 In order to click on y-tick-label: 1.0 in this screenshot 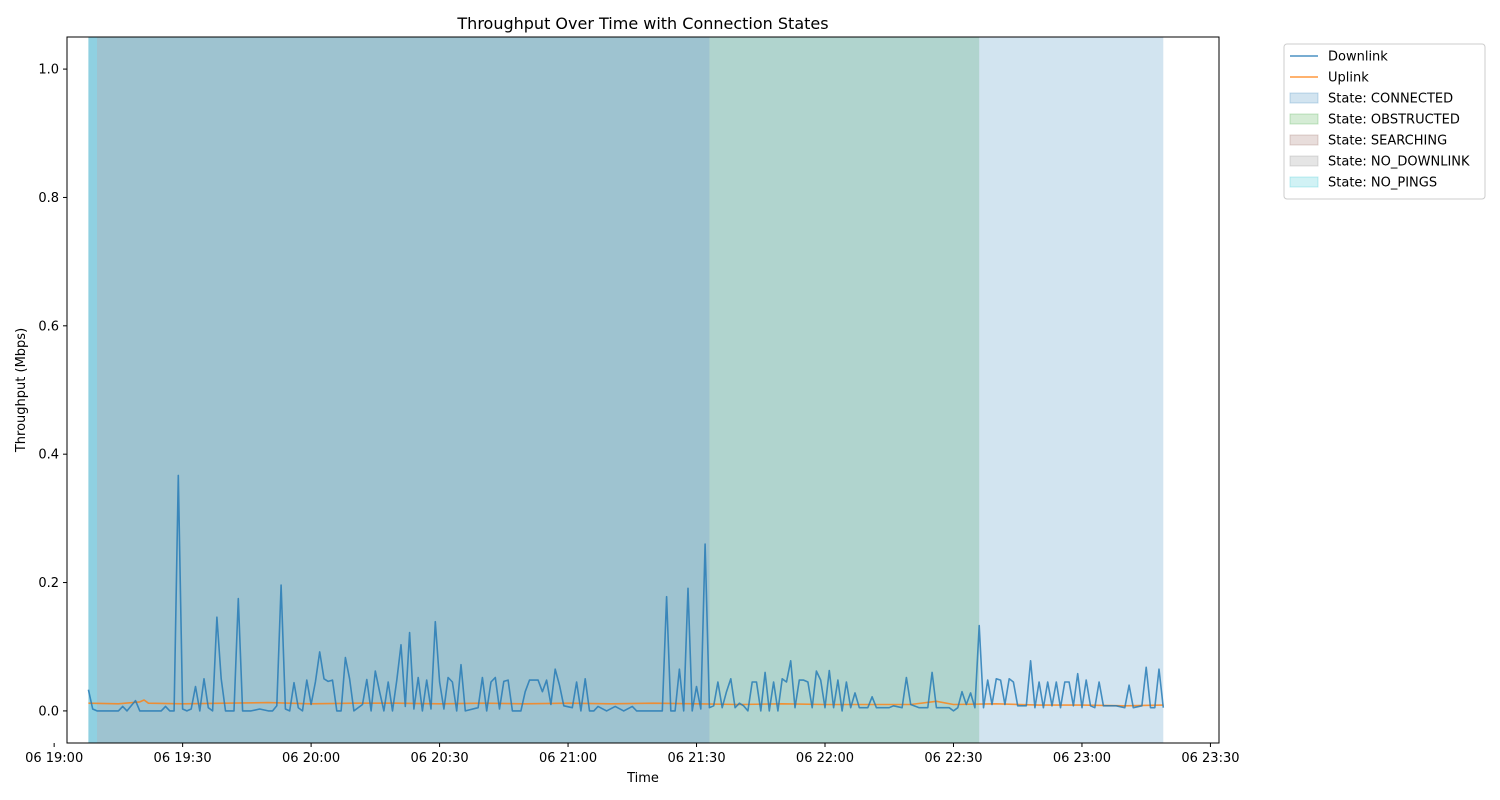, I will do `click(48, 70)`.